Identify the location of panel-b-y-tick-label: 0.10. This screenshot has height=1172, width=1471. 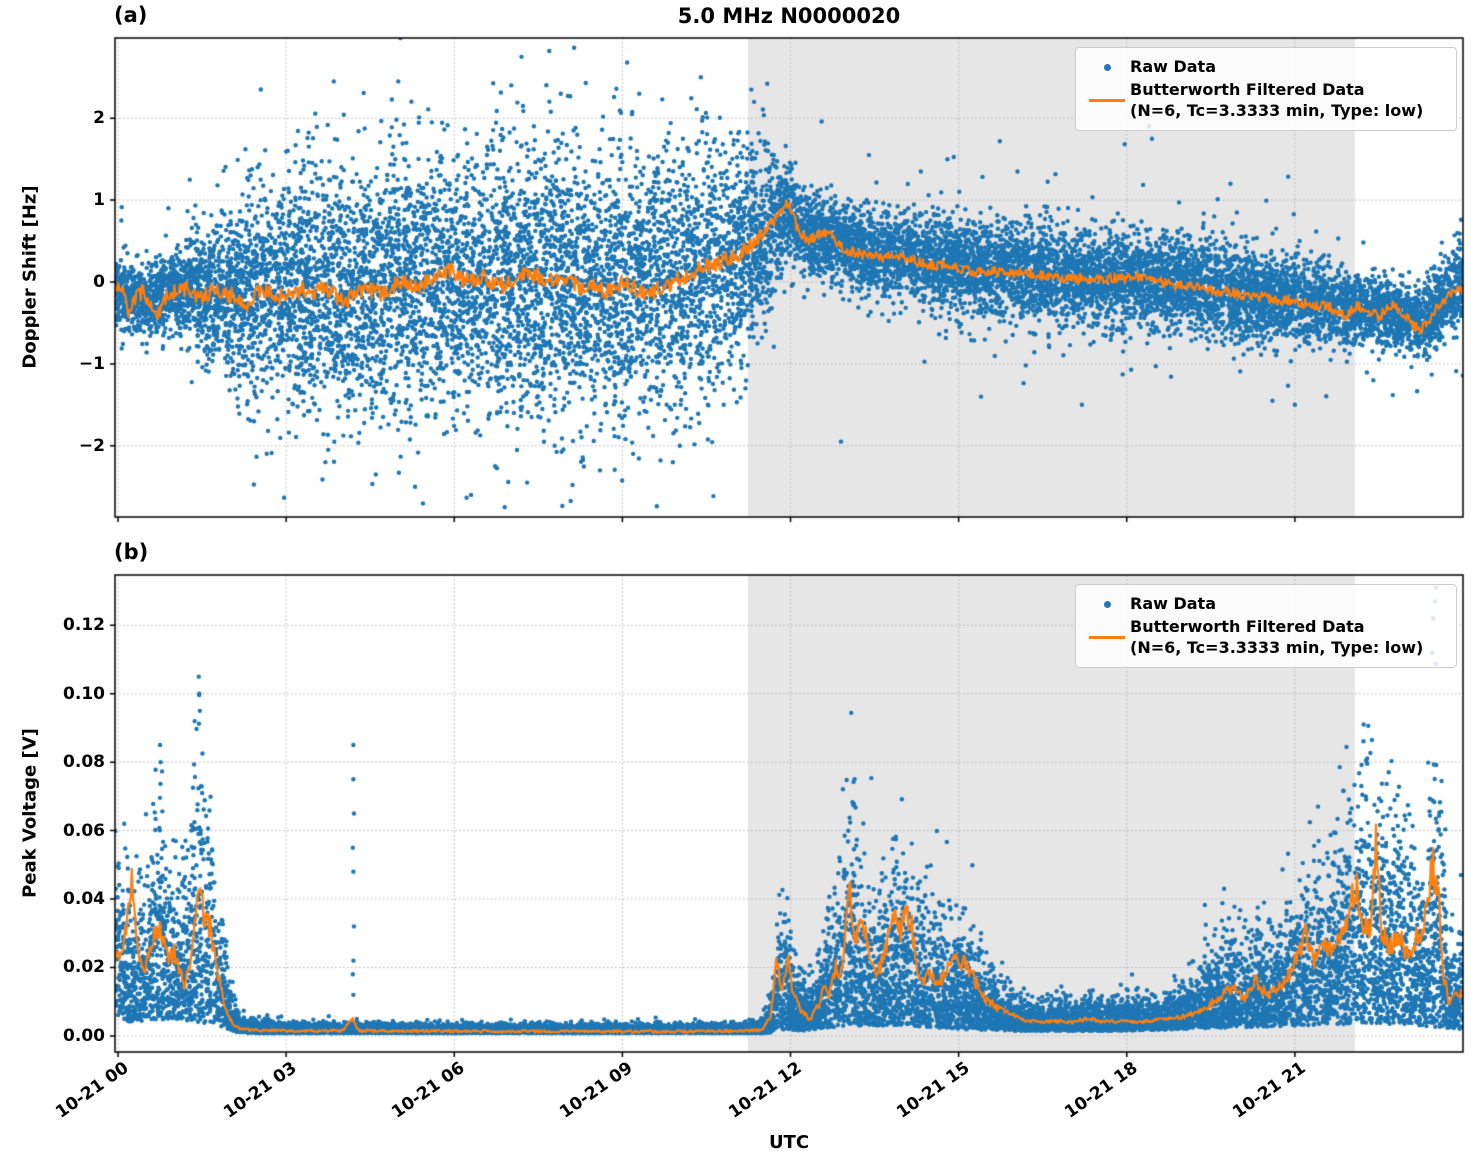
(84, 693).